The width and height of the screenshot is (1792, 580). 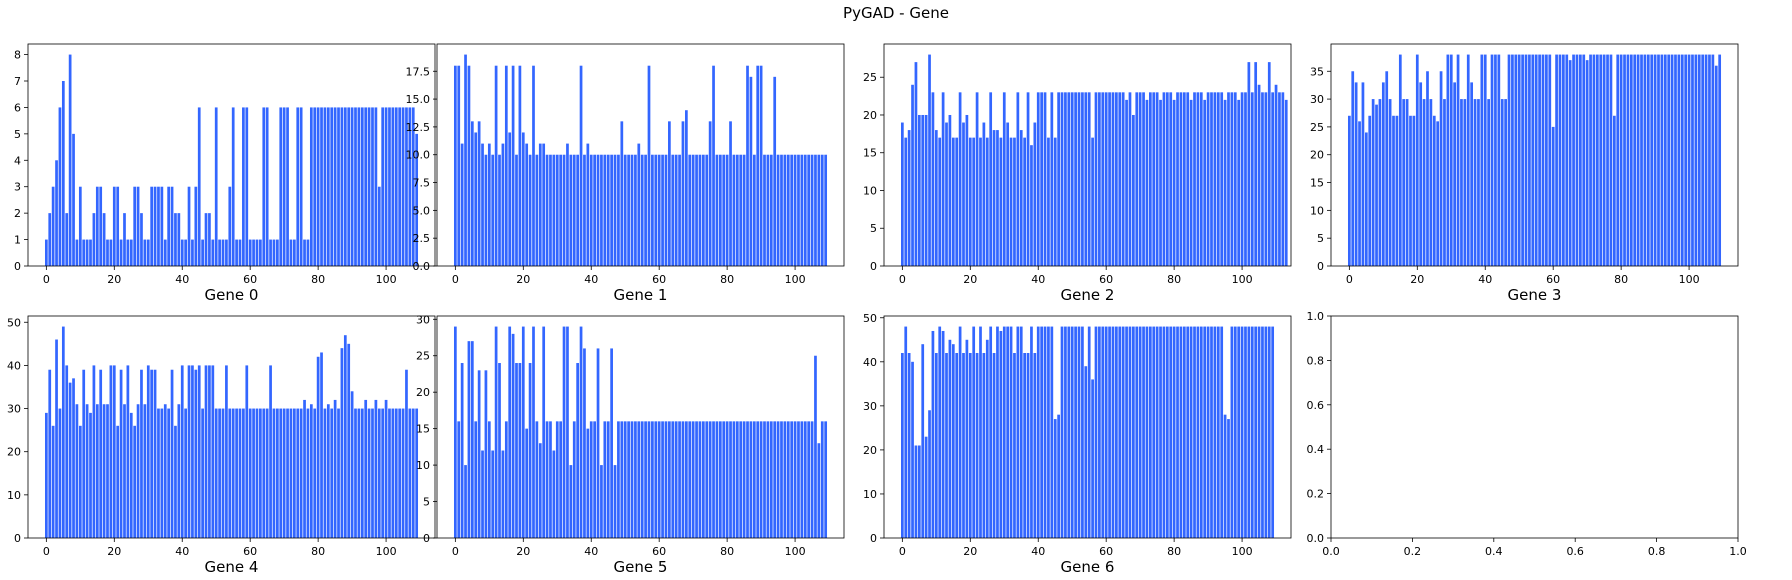 I want to click on y-tick-label: 0, so click(x=873, y=538).